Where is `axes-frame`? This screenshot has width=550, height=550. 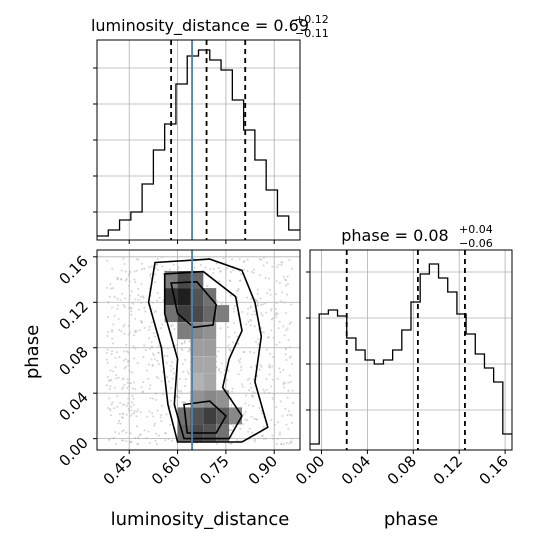
axes-frame is located at coordinates (411, 350).